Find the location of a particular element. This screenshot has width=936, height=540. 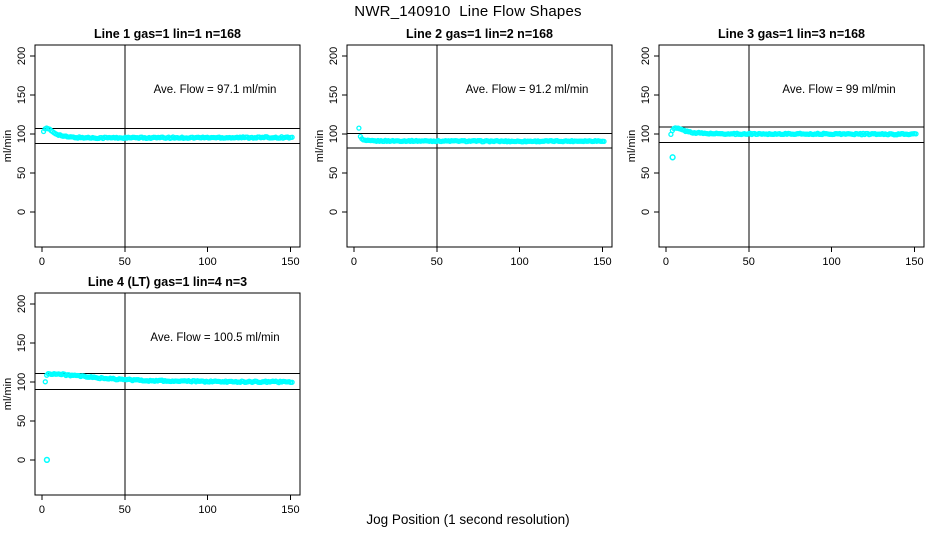

panel-title: Line 2 gas=1 lin=2 n=168 is located at coordinates (479, 34).